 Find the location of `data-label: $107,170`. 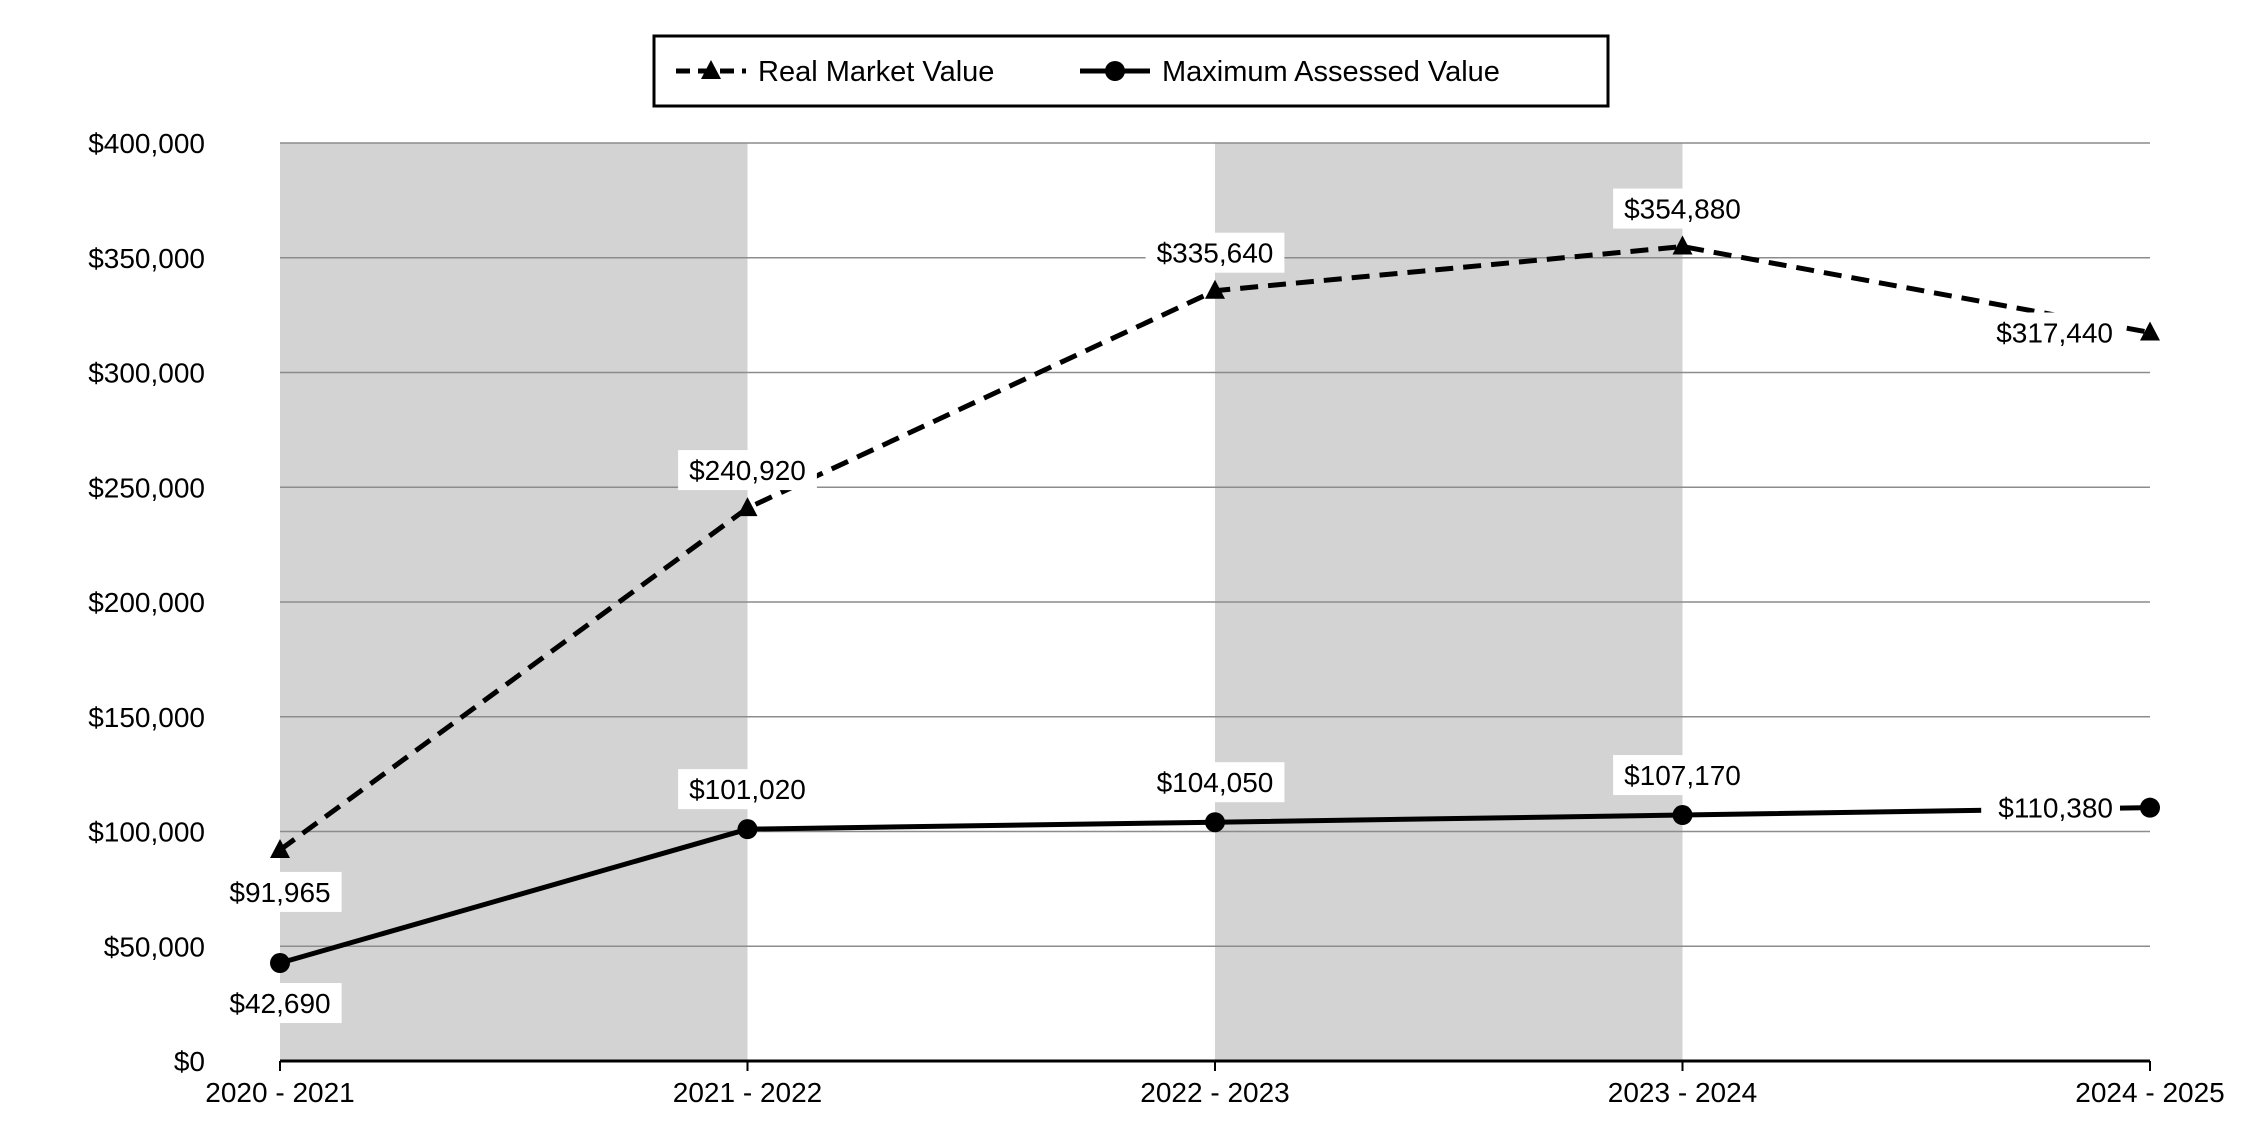

data-label: $107,170 is located at coordinates (1682, 775).